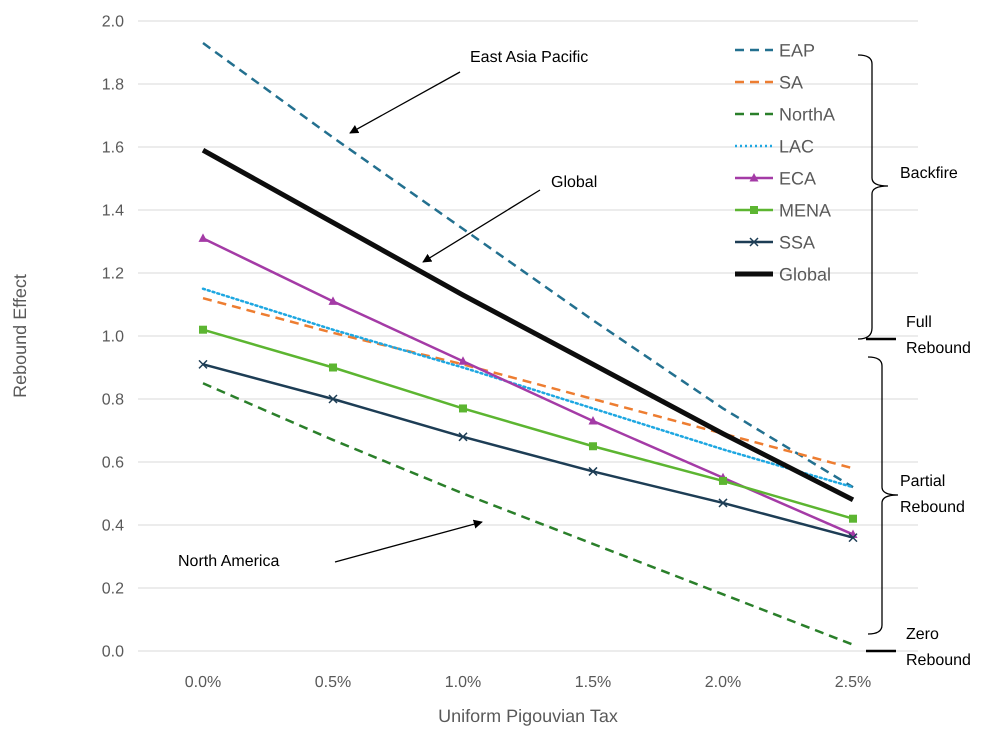 This screenshot has height=742, width=987. I want to click on legend-label: EAP, so click(797, 50).